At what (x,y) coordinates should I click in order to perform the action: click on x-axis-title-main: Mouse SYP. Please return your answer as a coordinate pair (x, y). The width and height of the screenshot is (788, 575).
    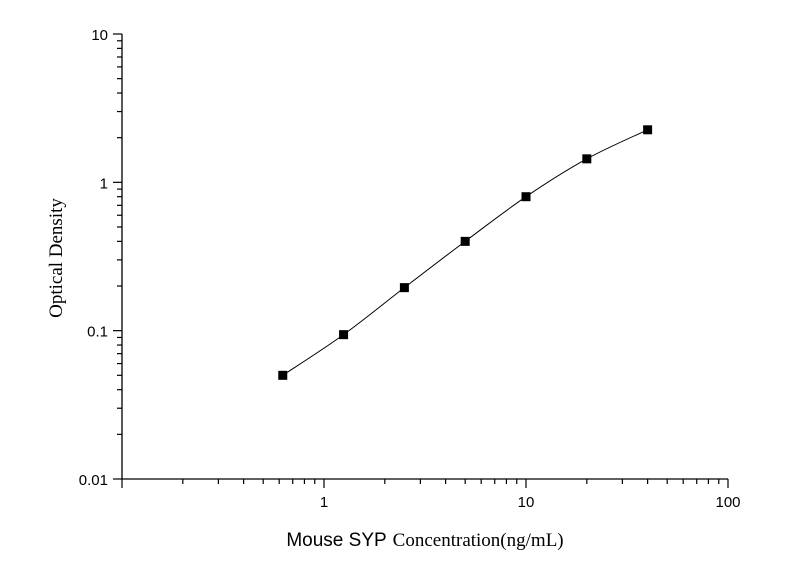
    Looking at the image, I should click on (336, 540).